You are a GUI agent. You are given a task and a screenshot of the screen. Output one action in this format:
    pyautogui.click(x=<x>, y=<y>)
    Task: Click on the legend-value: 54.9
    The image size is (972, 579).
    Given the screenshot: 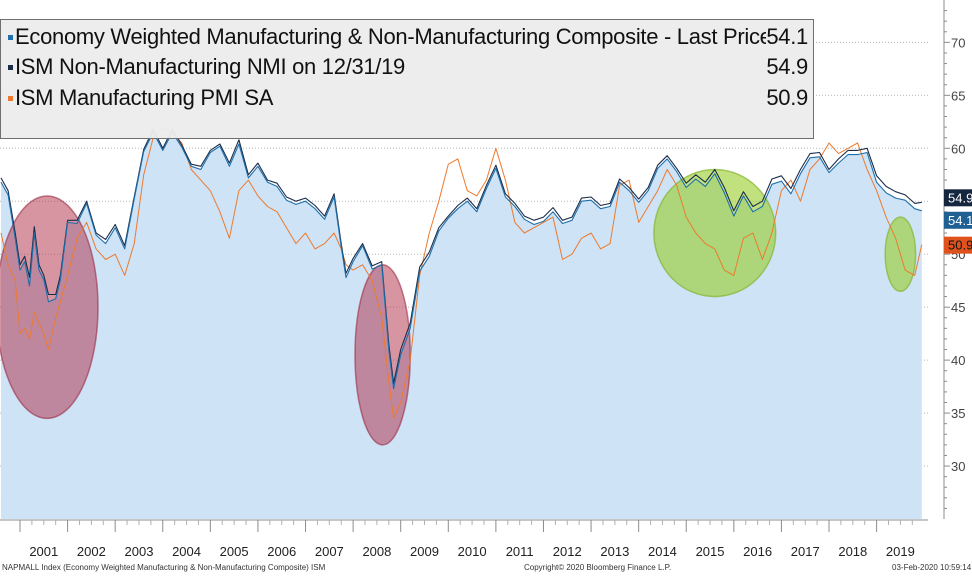 What is the action you would take?
    pyautogui.click(x=787, y=66)
    